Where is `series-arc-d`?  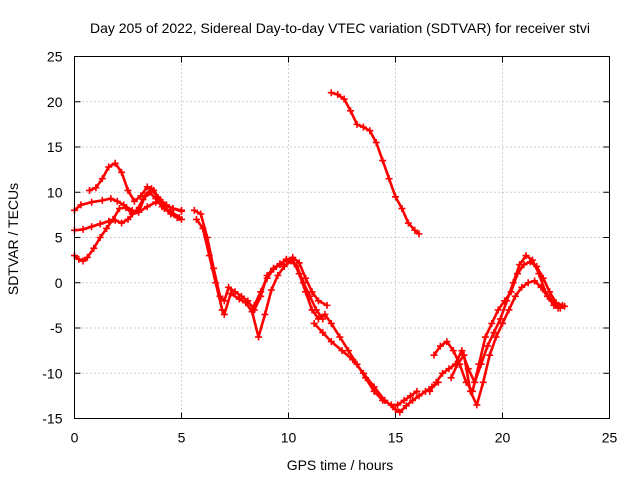 series-arc-d is located at coordinates (135, 187).